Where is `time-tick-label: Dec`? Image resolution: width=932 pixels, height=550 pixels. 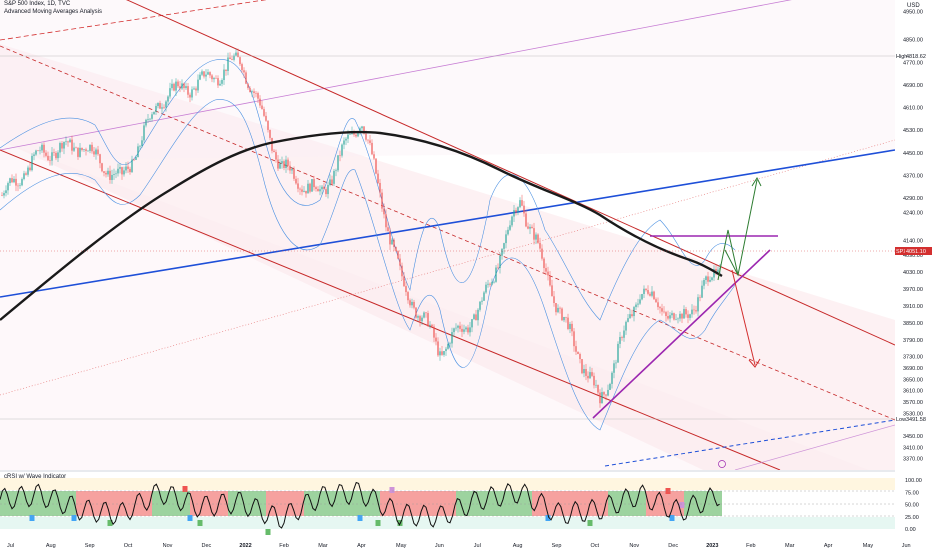 time-tick-label: Dec is located at coordinates (673, 546).